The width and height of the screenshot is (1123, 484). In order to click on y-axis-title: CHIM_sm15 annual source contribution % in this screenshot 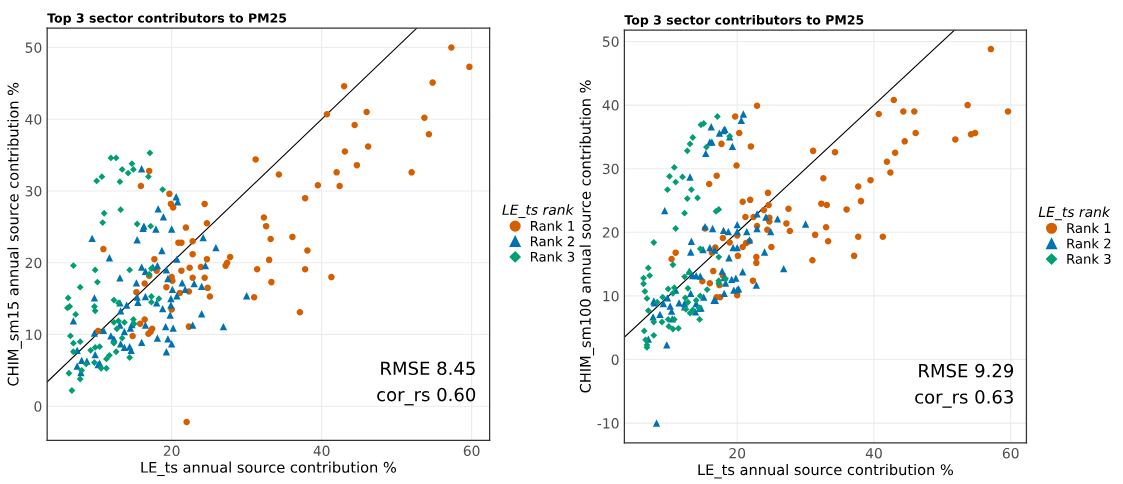, I will do `click(14, 234)`.